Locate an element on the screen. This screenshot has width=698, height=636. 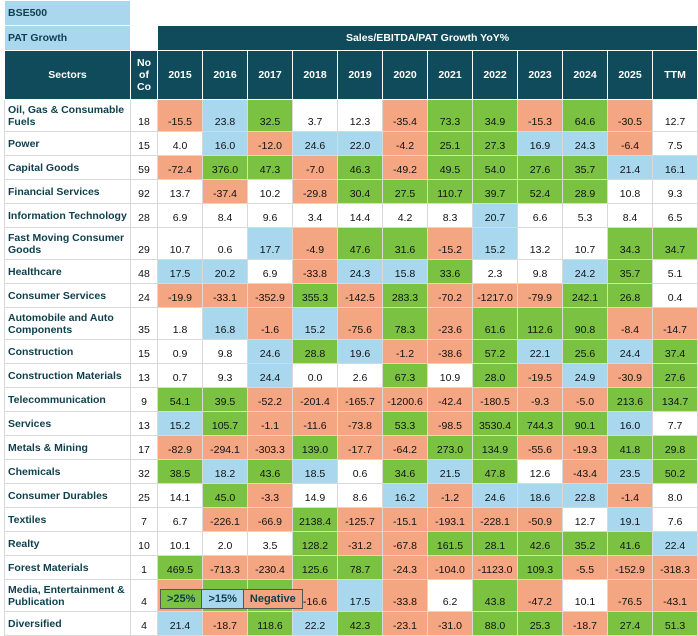
legend-item: >15% is located at coordinates (222, 599).